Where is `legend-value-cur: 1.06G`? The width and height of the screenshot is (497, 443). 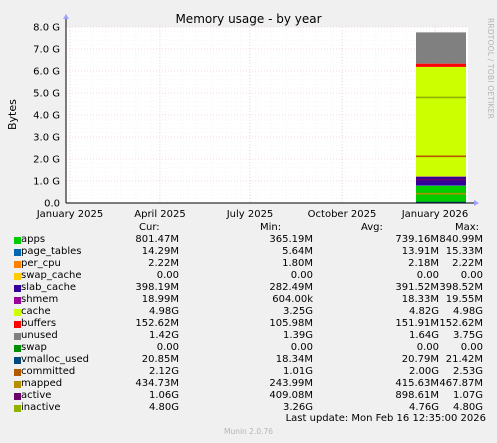
legend-value-cur: 1.06G is located at coordinates (163, 395).